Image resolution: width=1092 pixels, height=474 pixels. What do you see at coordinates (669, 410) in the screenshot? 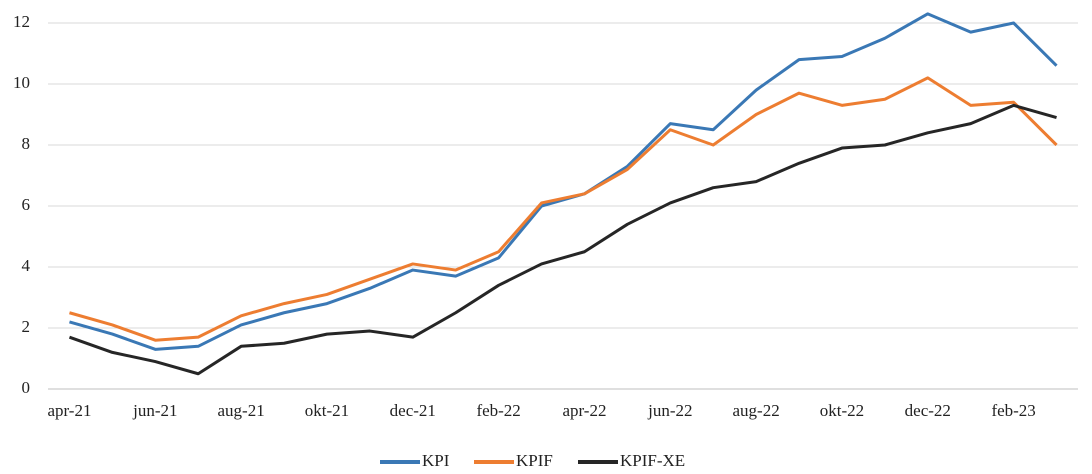
I see `x-tick-label: jun-22` at bounding box center [669, 410].